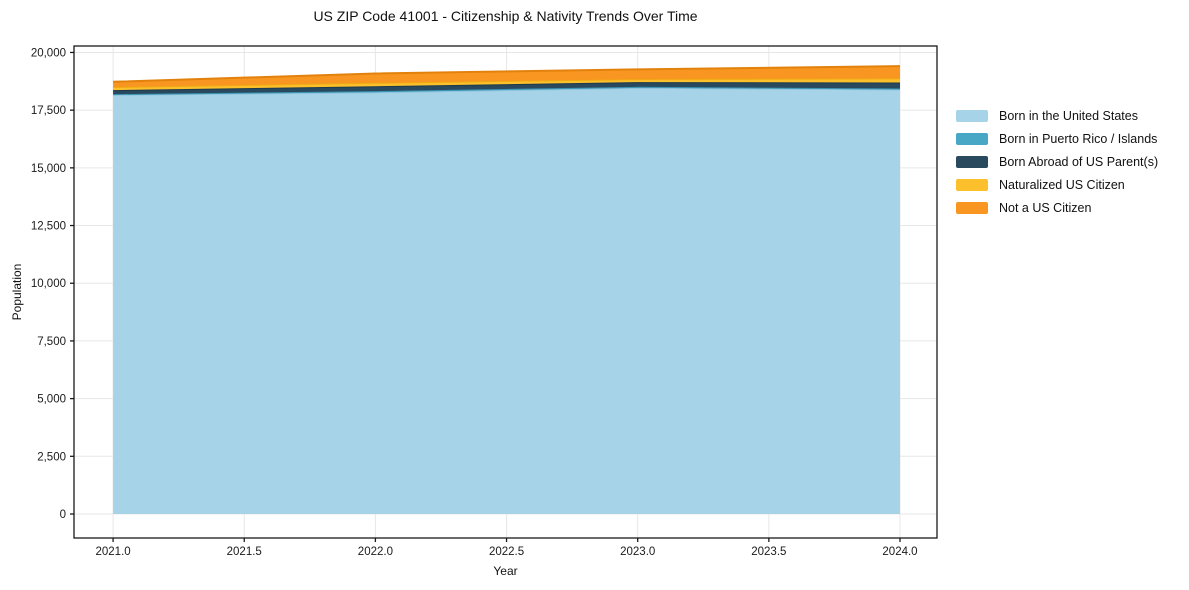 The image size is (1189, 590). I want to click on y-tick-label: 5,000, so click(51, 400).